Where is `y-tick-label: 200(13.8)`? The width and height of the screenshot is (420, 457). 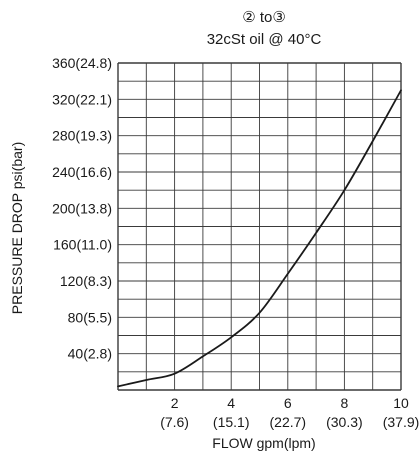 y-tick-label: 200(13.8) is located at coordinates (82, 208).